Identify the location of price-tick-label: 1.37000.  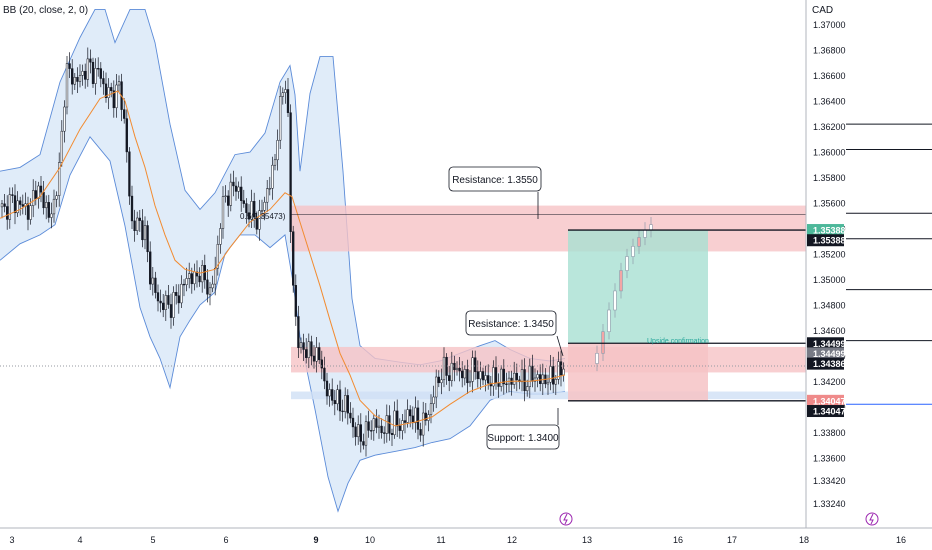
(829, 25).